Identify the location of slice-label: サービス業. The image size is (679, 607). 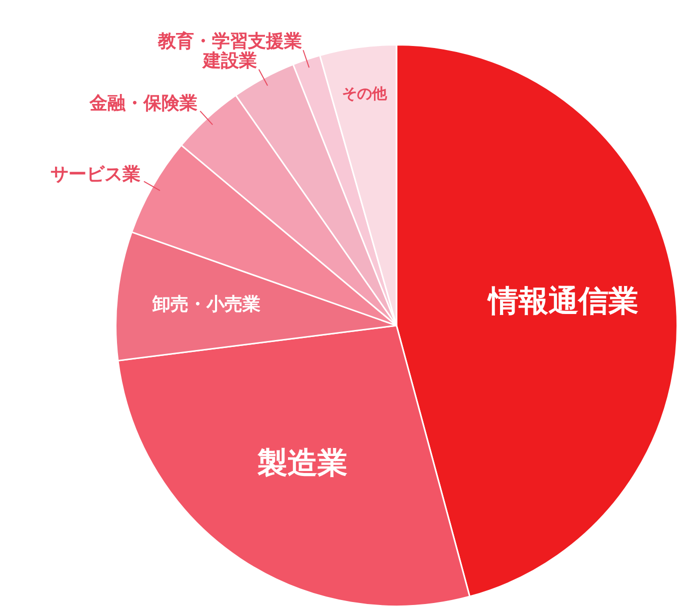
(95, 175).